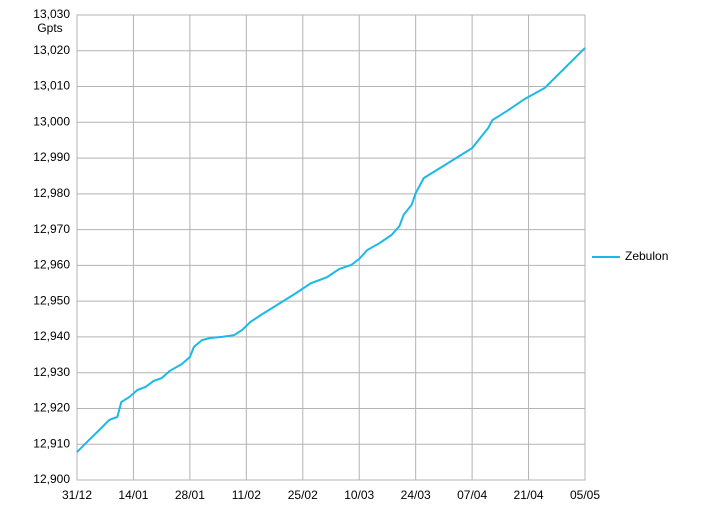 The width and height of the screenshot is (701, 512). What do you see at coordinates (359, 495) in the screenshot?
I see `x-tick-label: 10/03` at bounding box center [359, 495].